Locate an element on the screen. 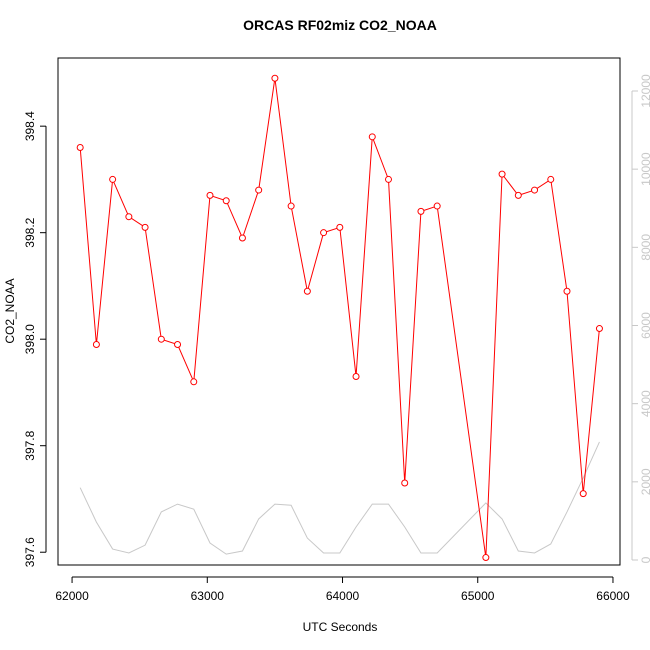 This screenshot has width=650, height=650. y-axis-label: CO2_NOAA is located at coordinates (10, 310).